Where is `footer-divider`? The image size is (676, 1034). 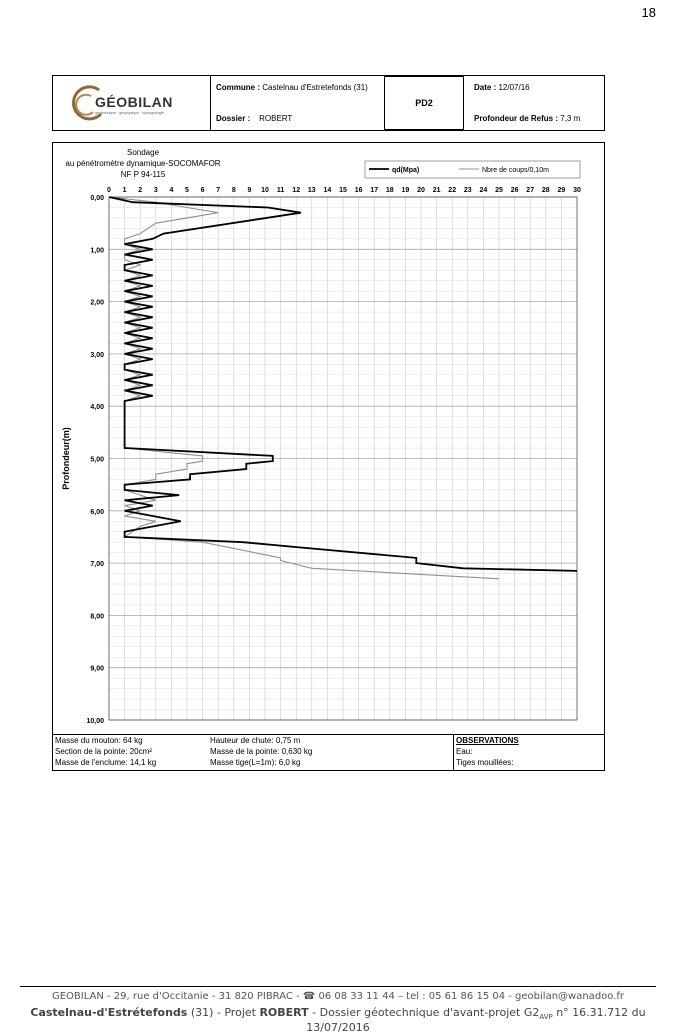
footer-divider is located at coordinates (338, 986).